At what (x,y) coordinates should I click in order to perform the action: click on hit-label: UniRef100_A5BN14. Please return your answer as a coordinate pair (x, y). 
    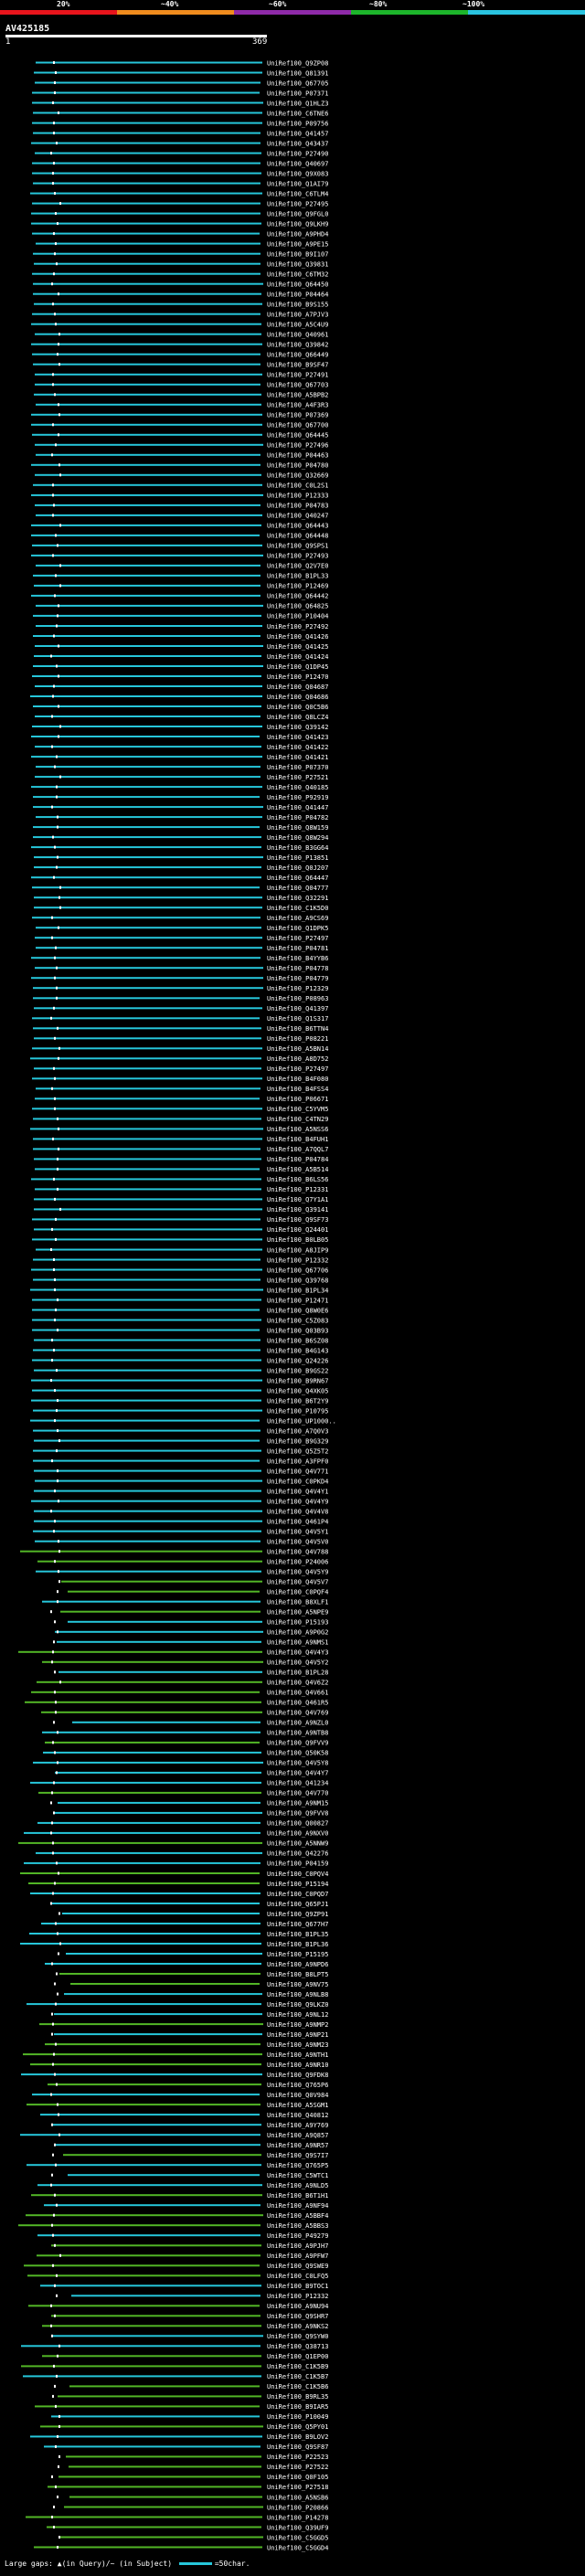
    Looking at the image, I should click on (298, 1049).